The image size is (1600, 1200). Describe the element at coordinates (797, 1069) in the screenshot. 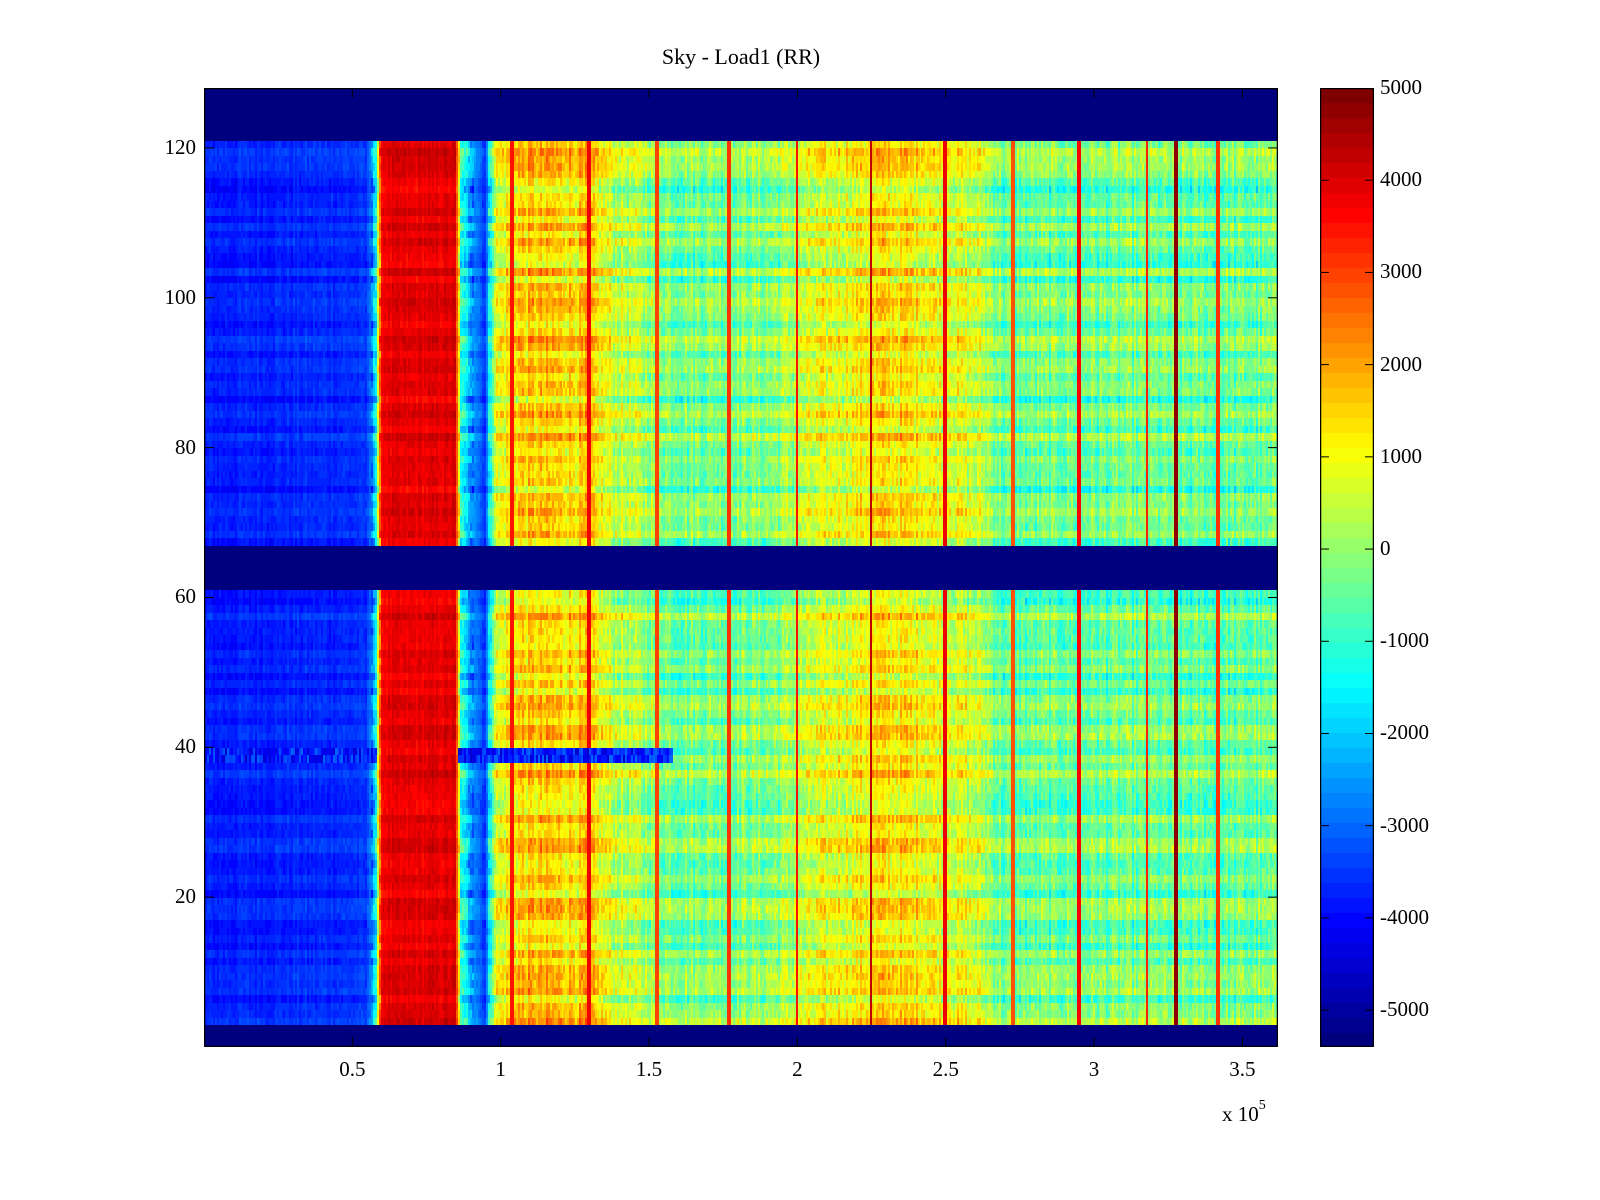

I see `x-tick-label: 2` at that location.